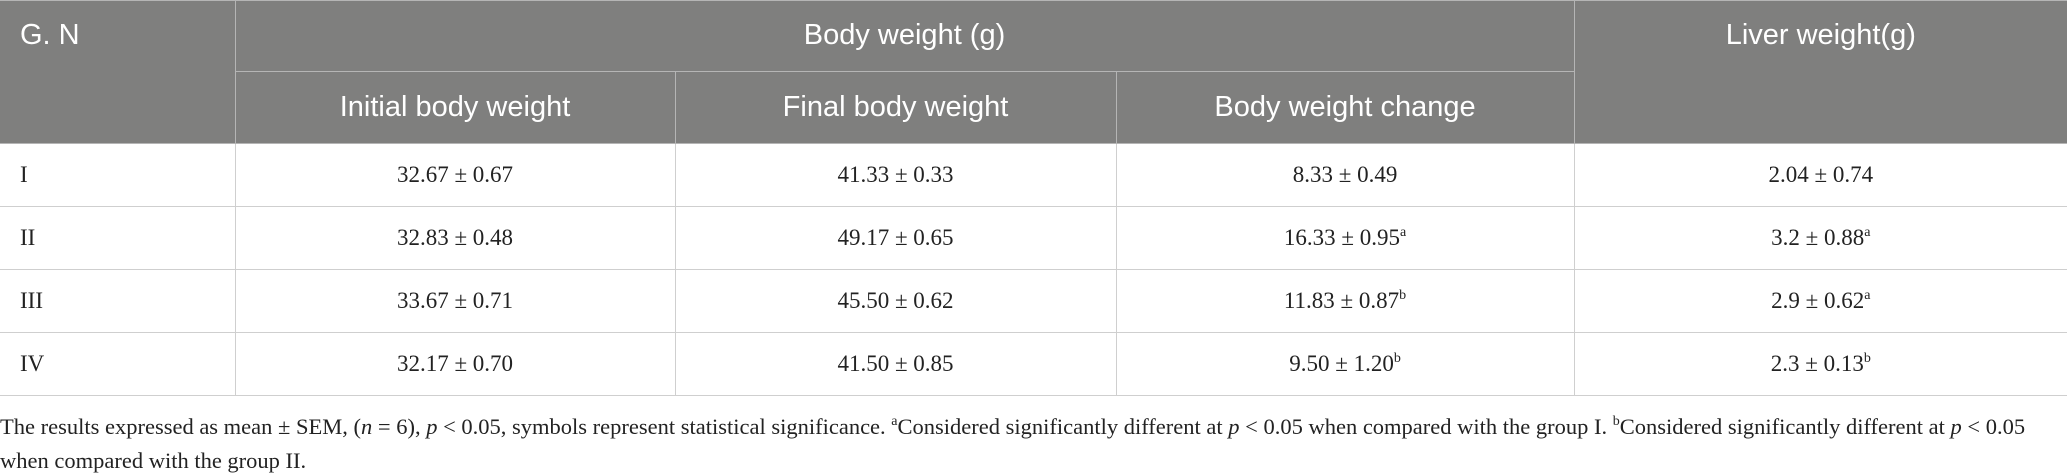 The height and width of the screenshot is (476, 2067). I want to click on table-cell: 45.50 ± 0.62, so click(895, 301).